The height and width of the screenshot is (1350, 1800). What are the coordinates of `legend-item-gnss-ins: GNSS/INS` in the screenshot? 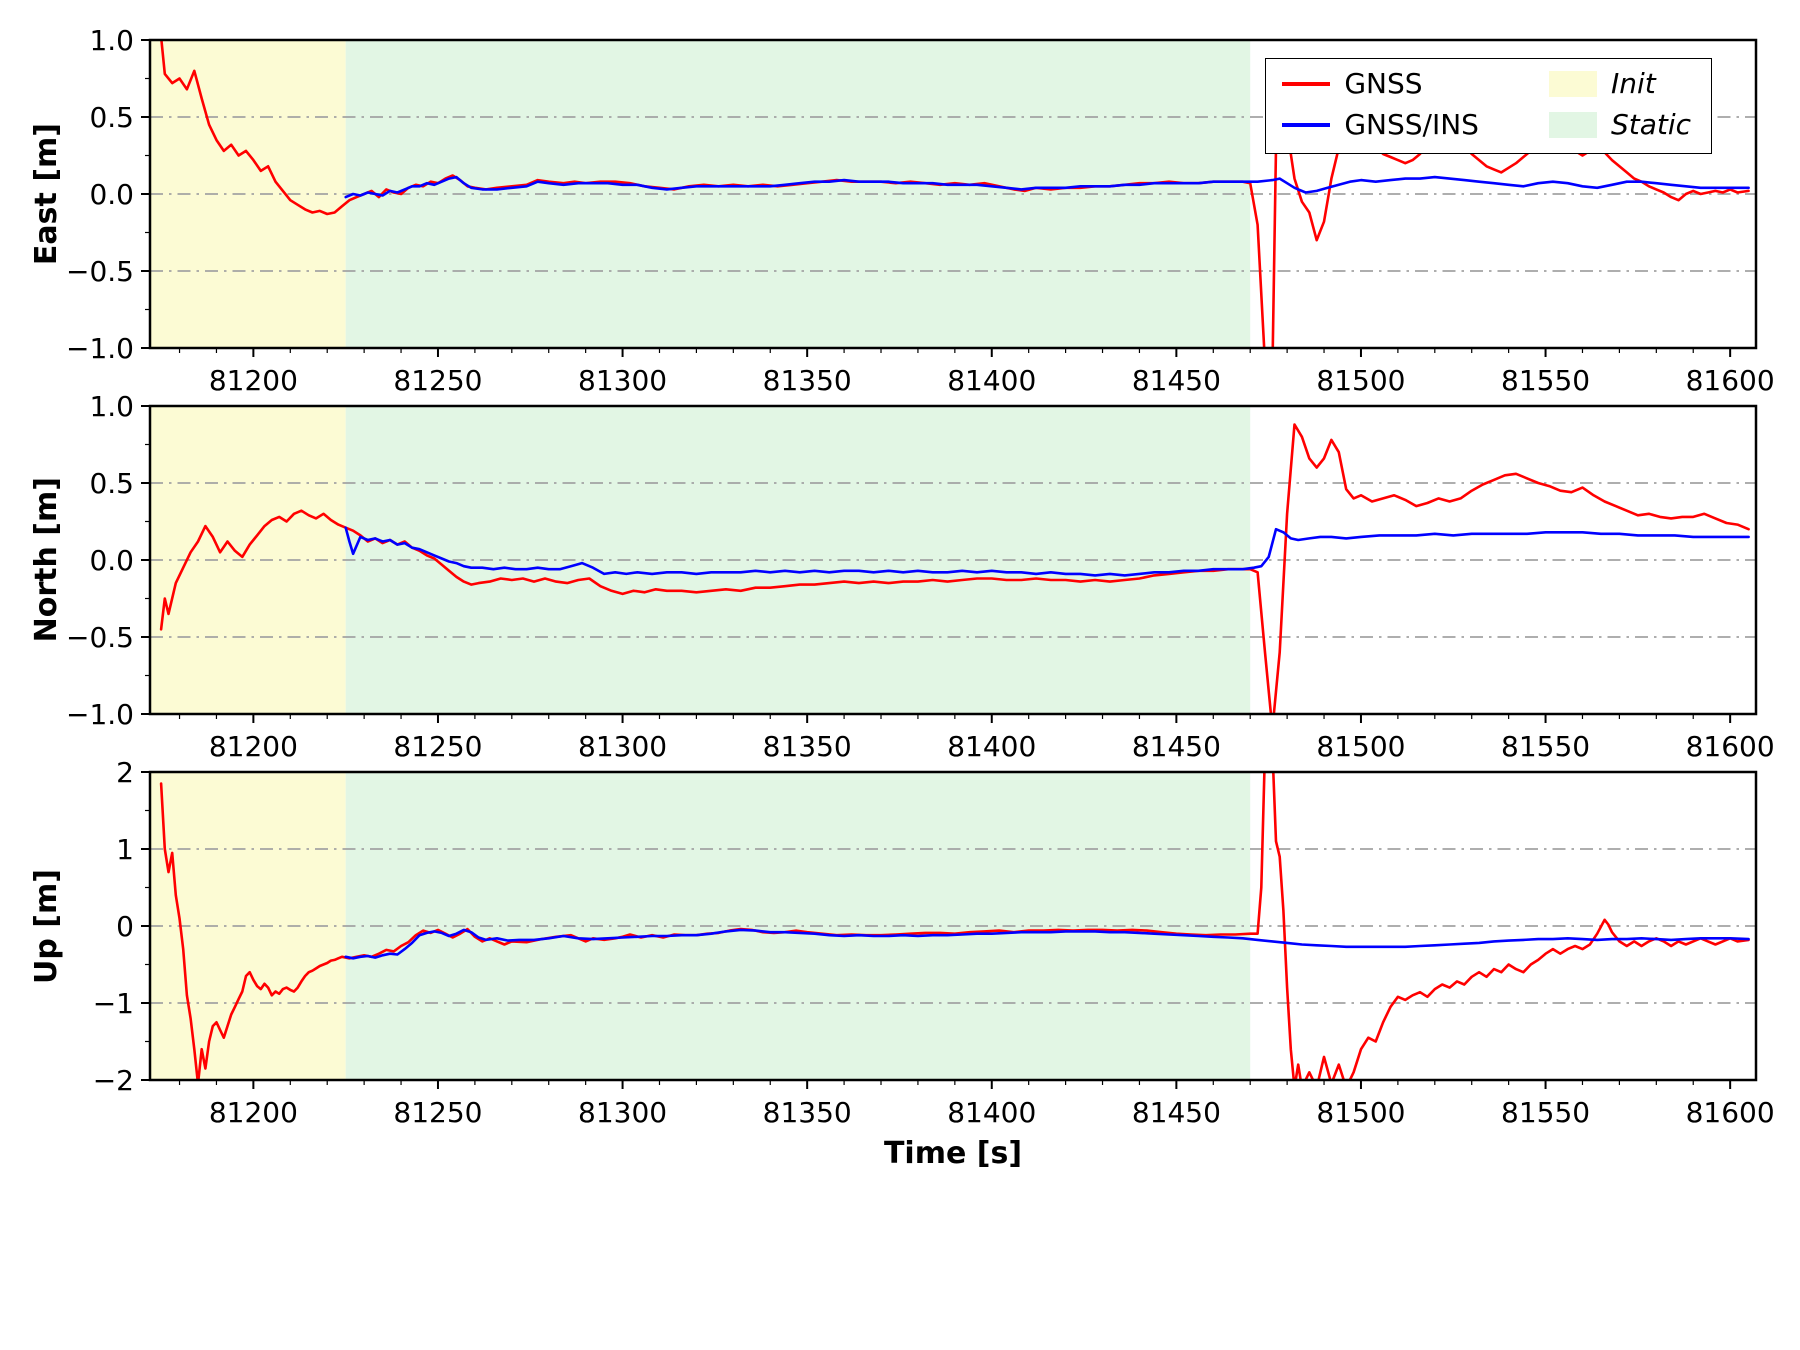 It's located at (1380, 124).